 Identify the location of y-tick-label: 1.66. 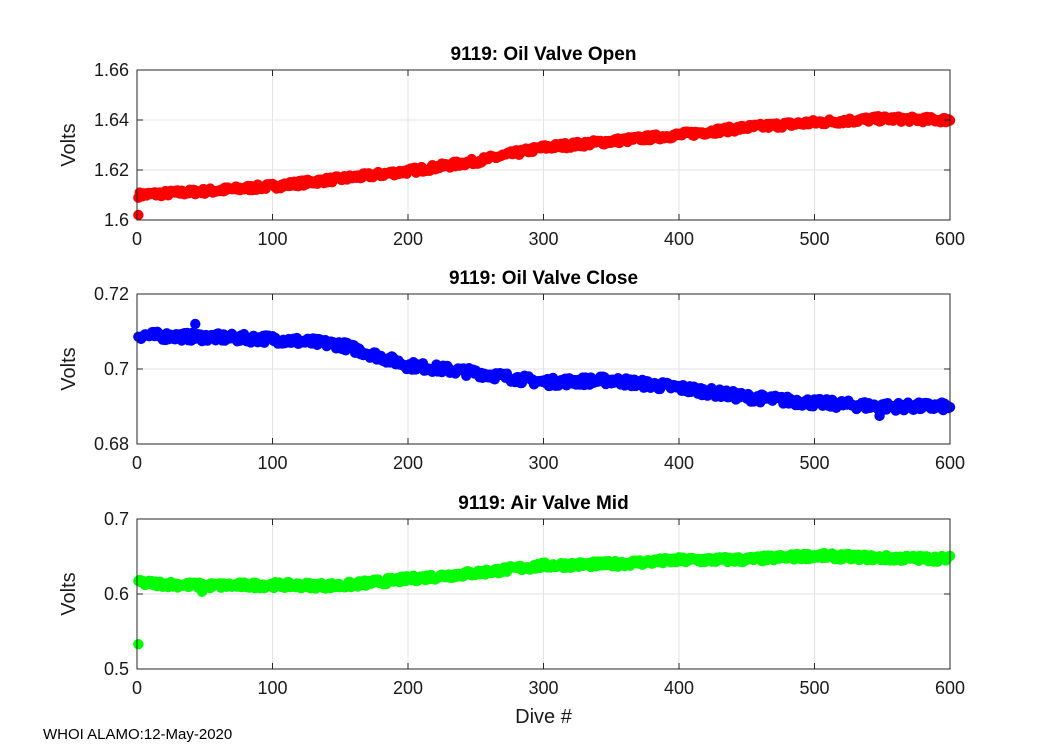
(111, 70).